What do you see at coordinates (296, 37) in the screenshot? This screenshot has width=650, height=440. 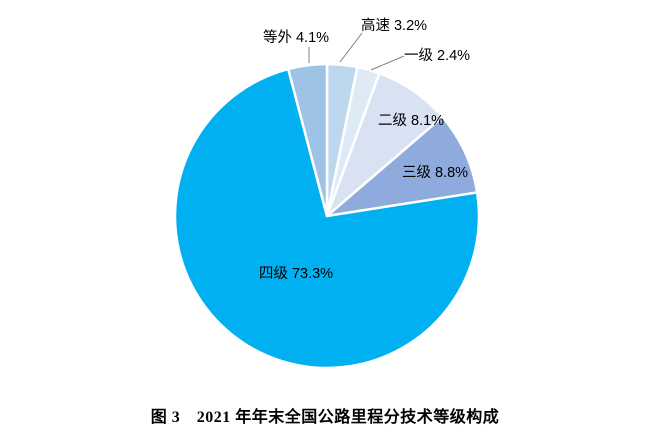 I see `slice-label-等外: 等外 4.1%` at bounding box center [296, 37].